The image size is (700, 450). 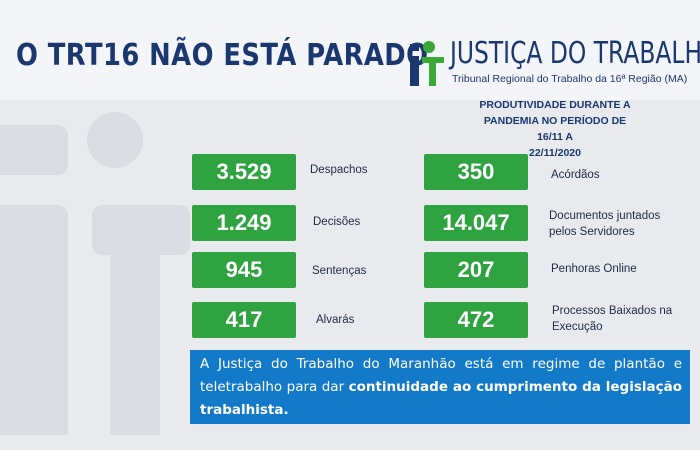 What do you see at coordinates (575, 53) in the screenshot?
I see `brand-name: JUSTIÇA DO TRABALHO` at bounding box center [575, 53].